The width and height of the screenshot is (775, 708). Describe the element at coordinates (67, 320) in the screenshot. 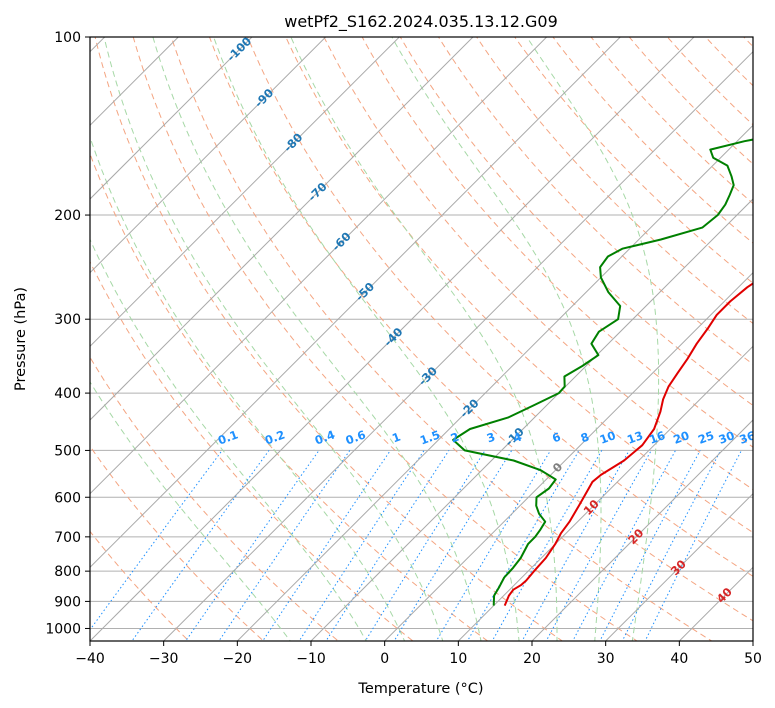

I see `y-tick-label: 300` at that location.